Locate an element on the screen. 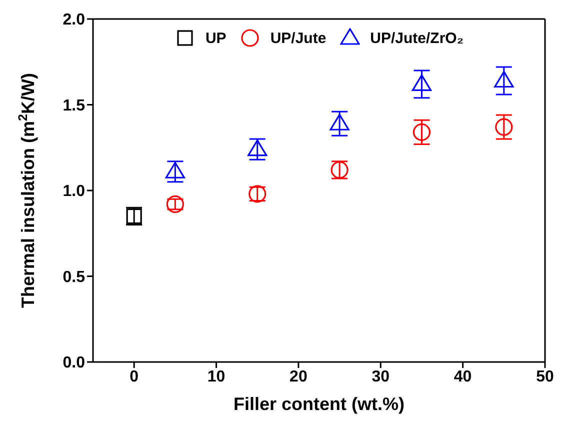 Image resolution: width=566 pixels, height=432 pixels. y-tick-label: 1.5 is located at coordinates (74, 105).